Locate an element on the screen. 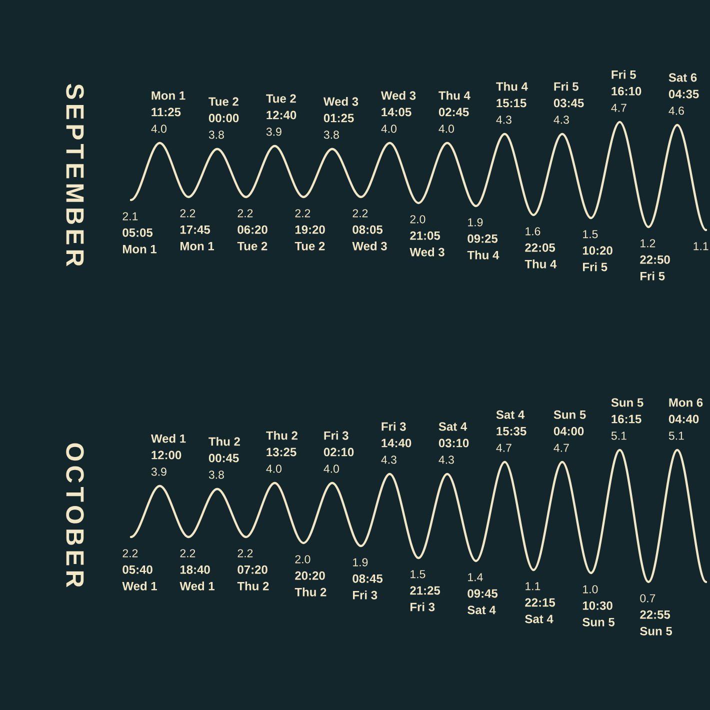 Image resolution: width=710 pixels, height=710 pixels. annotation: 20:20 is located at coordinates (310, 575).